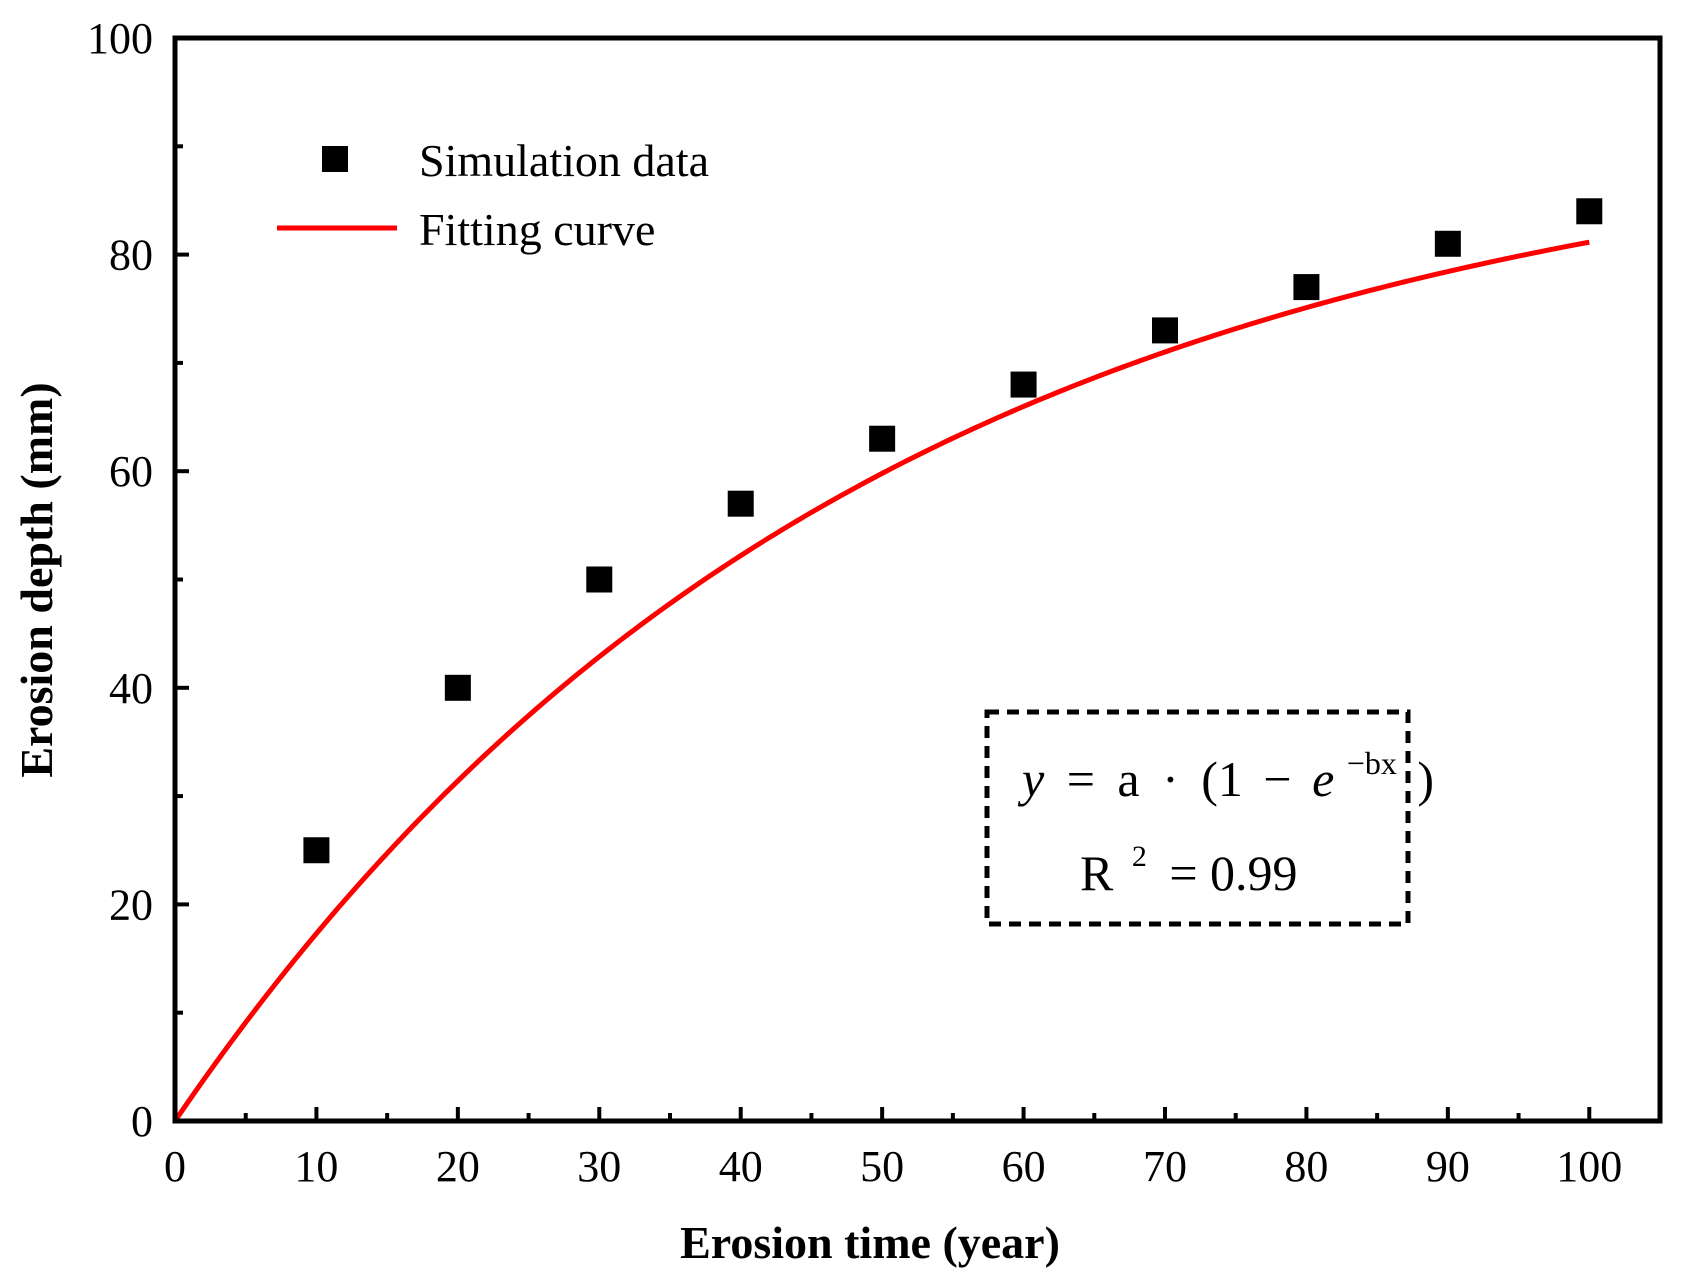  I want to click on y-tick-labels: 0 20 40 60 80 100, so click(120, 580).